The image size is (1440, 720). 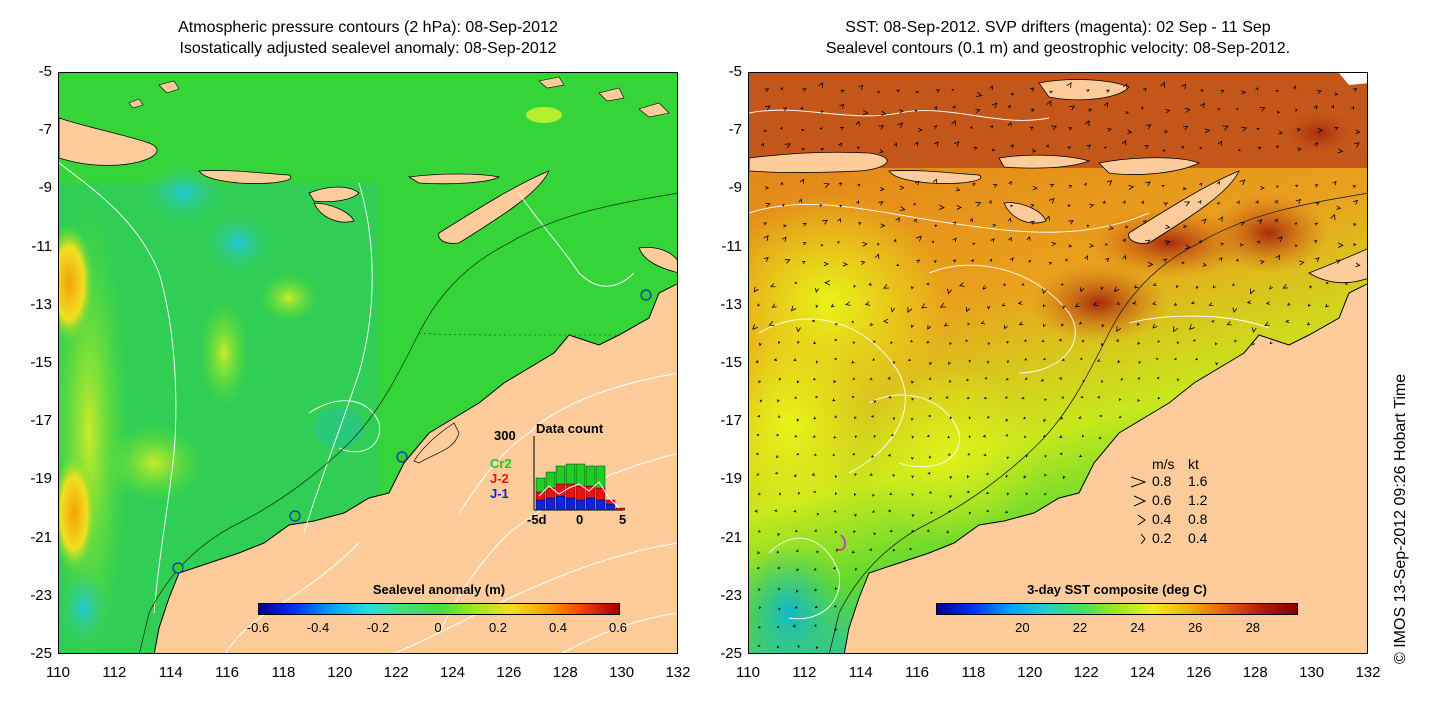 What do you see at coordinates (735, 188) in the screenshot?
I see `y-tick-label: -9` at bounding box center [735, 188].